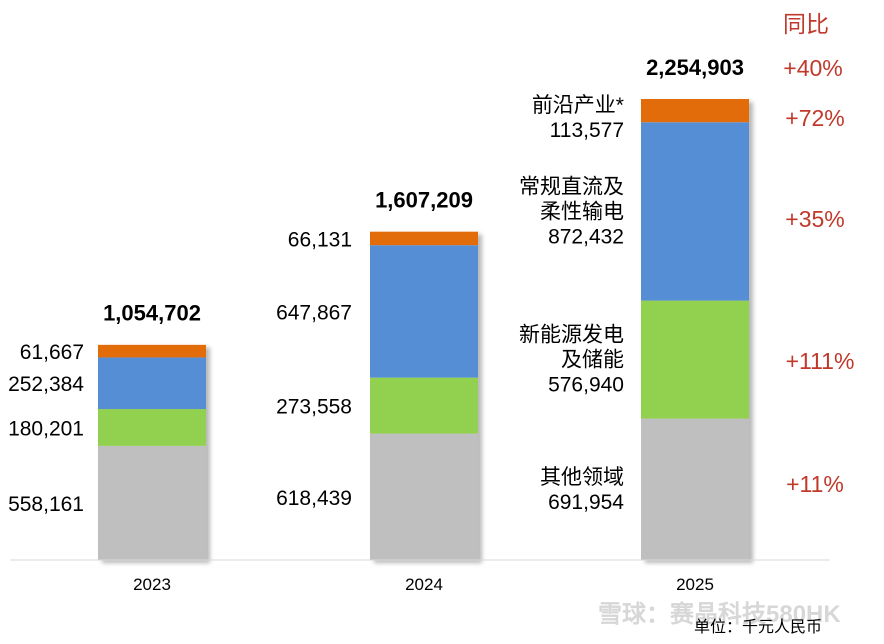  Describe the element at coordinates (52, 352) in the screenshot. I see `value-label-frontier-2023: 61,667` at that location.